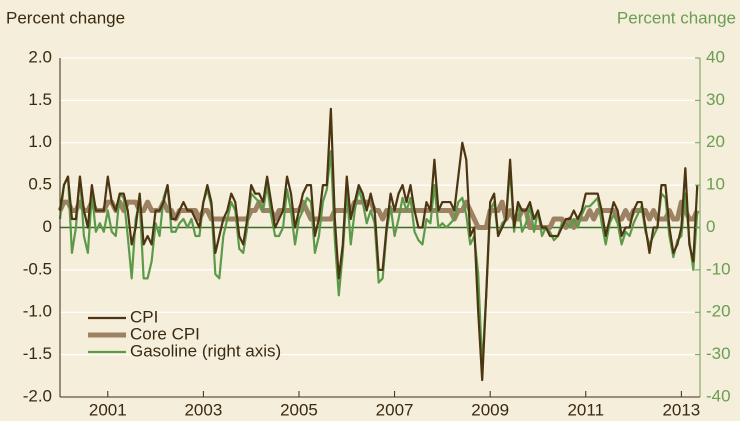 The image size is (740, 421). I want to click on y2-tick-label: -40, so click(718, 395).